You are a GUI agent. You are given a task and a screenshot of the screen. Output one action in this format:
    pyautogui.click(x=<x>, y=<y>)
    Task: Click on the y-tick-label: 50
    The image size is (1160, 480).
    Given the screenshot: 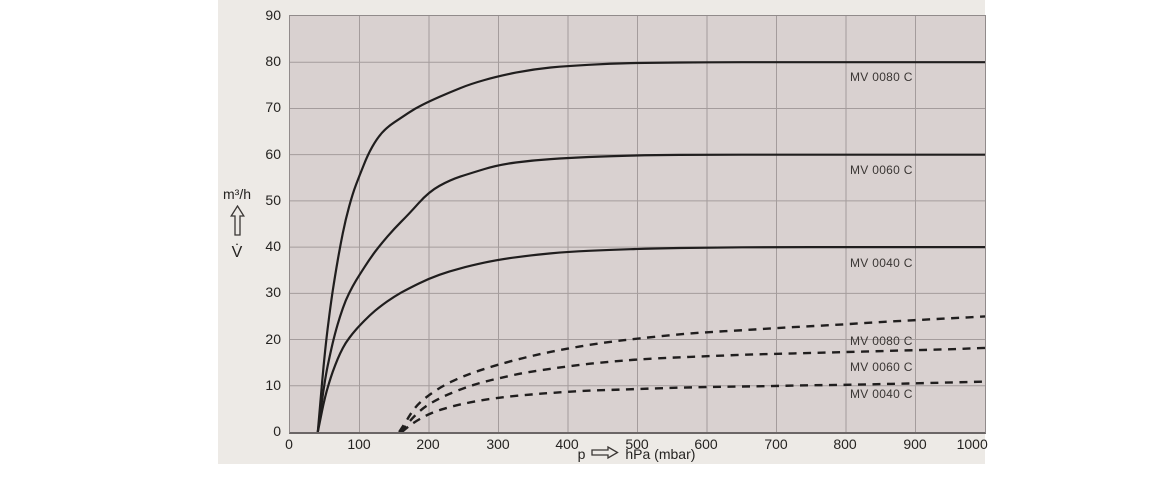 What is the action you would take?
    pyautogui.click(x=273, y=200)
    